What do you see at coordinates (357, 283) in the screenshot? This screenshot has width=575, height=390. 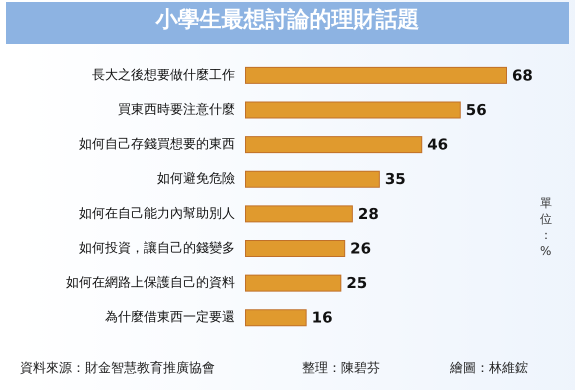 I see `data-label: 25` at bounding box center [357, 283].